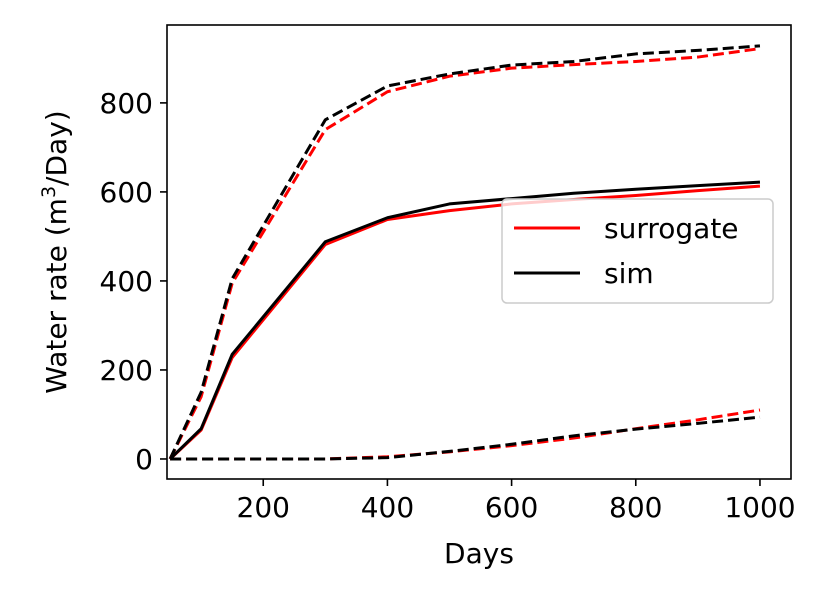 This screenshot has width=830, height=598. Describe the element at coordinates (465, 438) in the screenshot. I see `series-line-sim-lower-dashed` at that location.